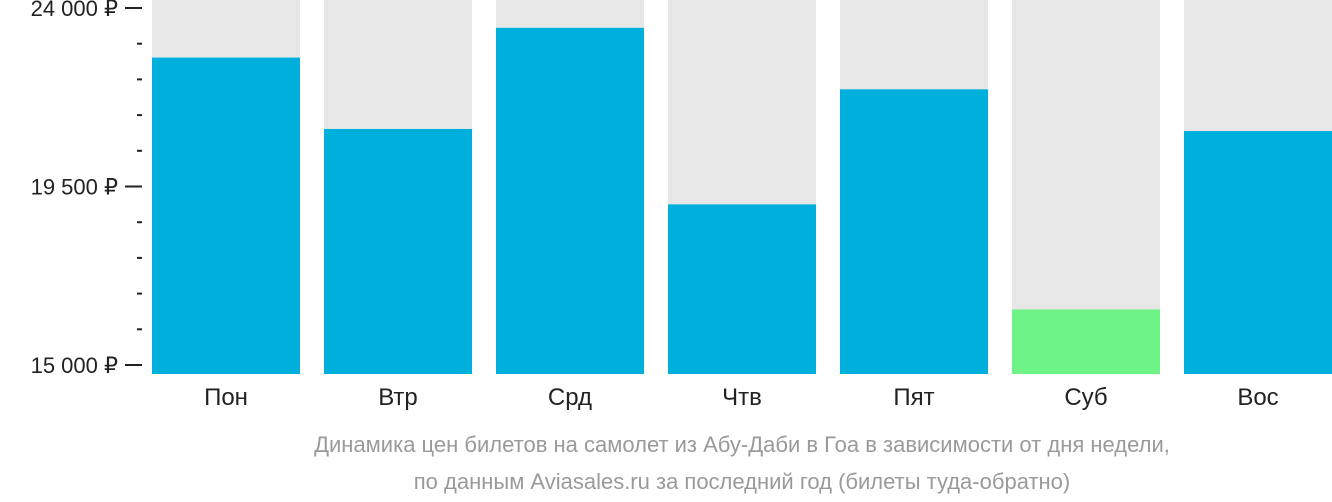 The height and width of the screenshot is (502, 1332). What do you see at coordinates (570, 397) in the screenshot?
I see `x-tick-label: Срд` at bounding box center [570, 397].